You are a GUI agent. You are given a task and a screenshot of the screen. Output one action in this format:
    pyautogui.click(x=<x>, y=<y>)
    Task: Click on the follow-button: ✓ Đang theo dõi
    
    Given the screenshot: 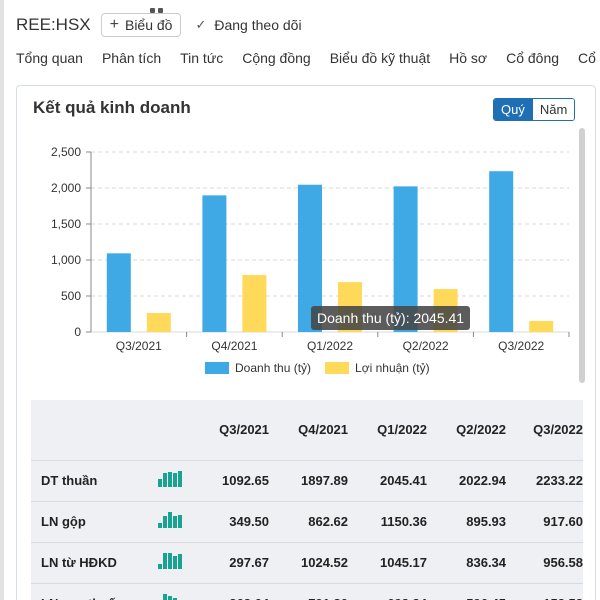 What is the action you would take?
    pyautogui.click(x=248, y=25)
    